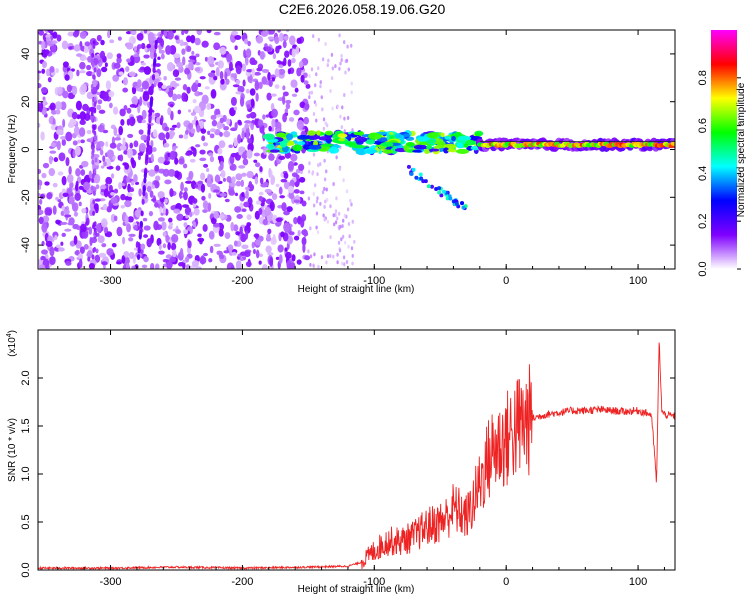  I want to click on x-tick-label: -200, so click(242, 582).